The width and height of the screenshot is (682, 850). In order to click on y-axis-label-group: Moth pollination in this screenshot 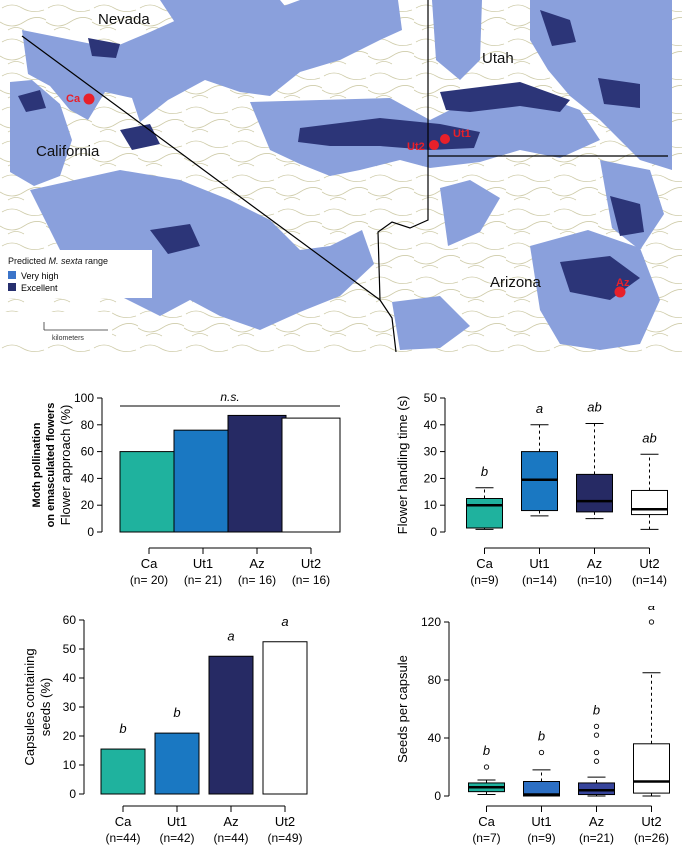, I will do `click(37, 464)`.